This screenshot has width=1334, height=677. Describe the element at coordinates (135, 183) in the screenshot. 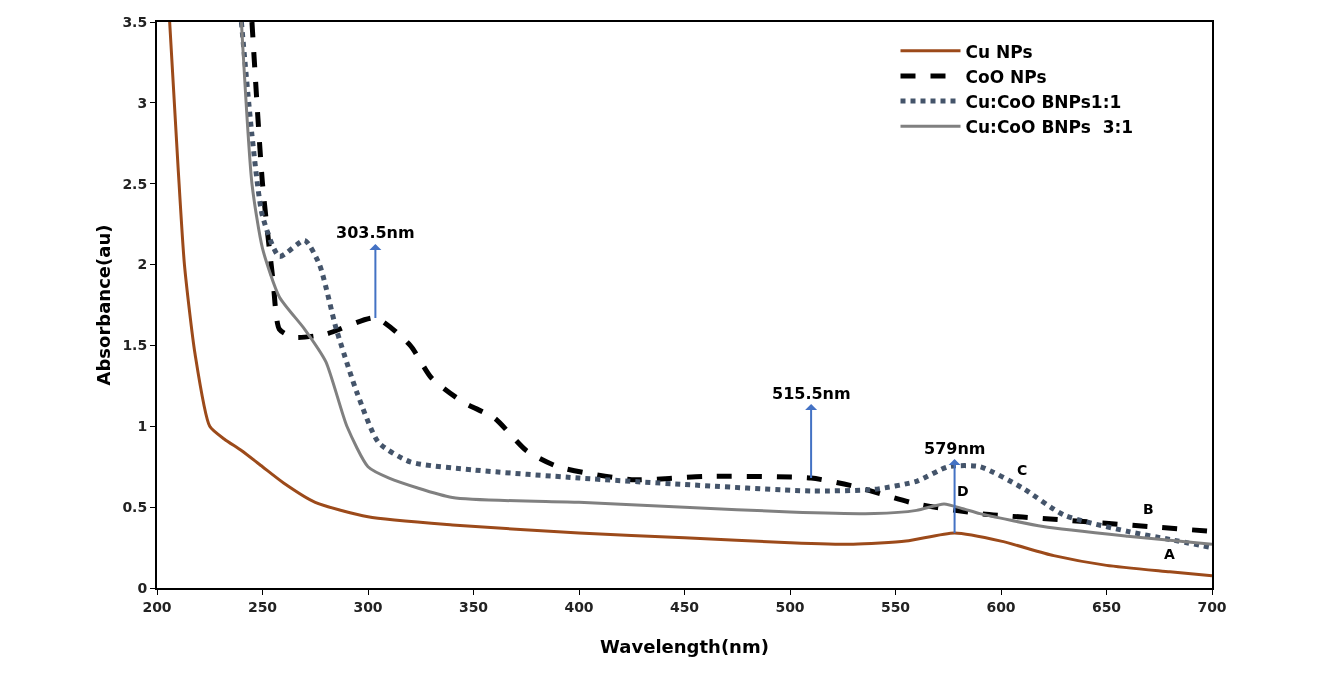

I see `y-tick-label: 2.5` at that location.